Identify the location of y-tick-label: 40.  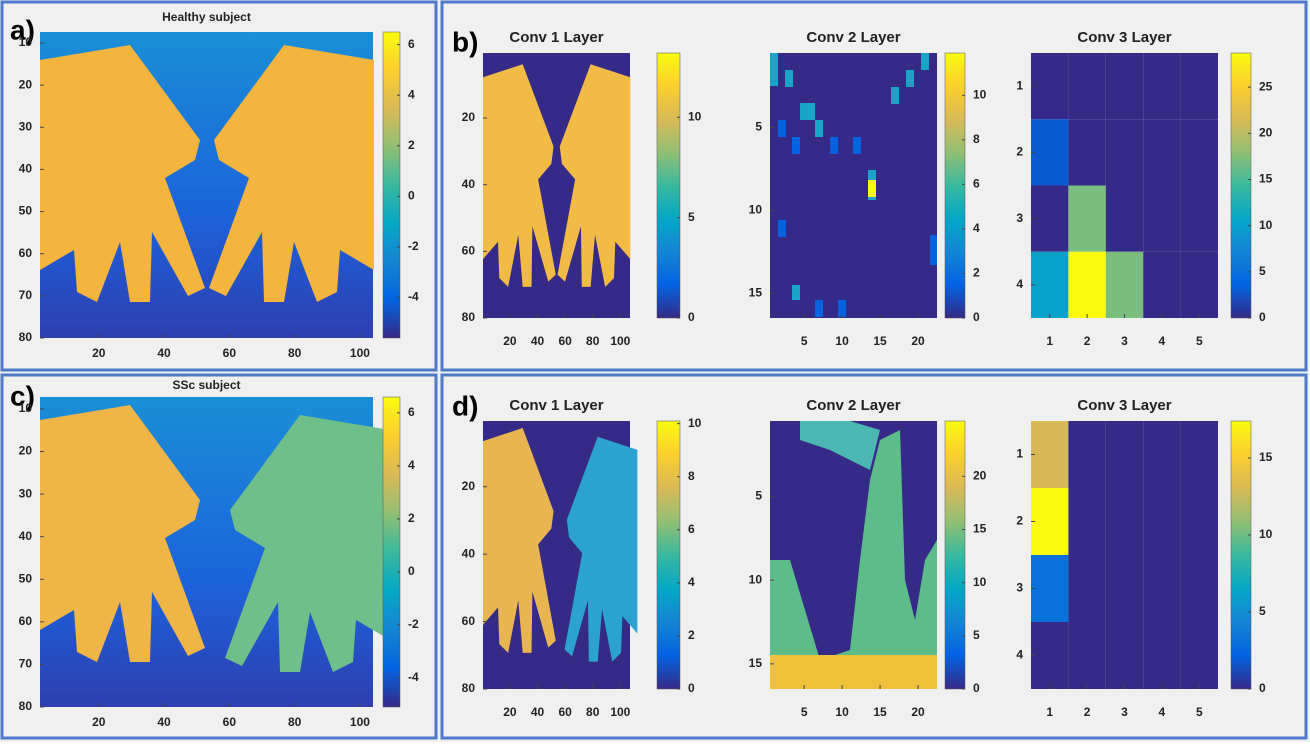
(26, 536).